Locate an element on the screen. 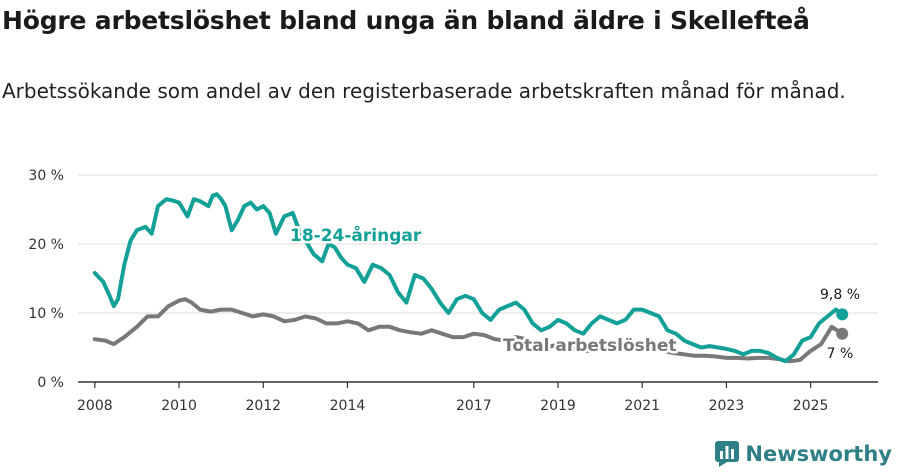 This screenshot has width=900, height=474. x-tick-label: 2021 is located at coordinates (642, 406).